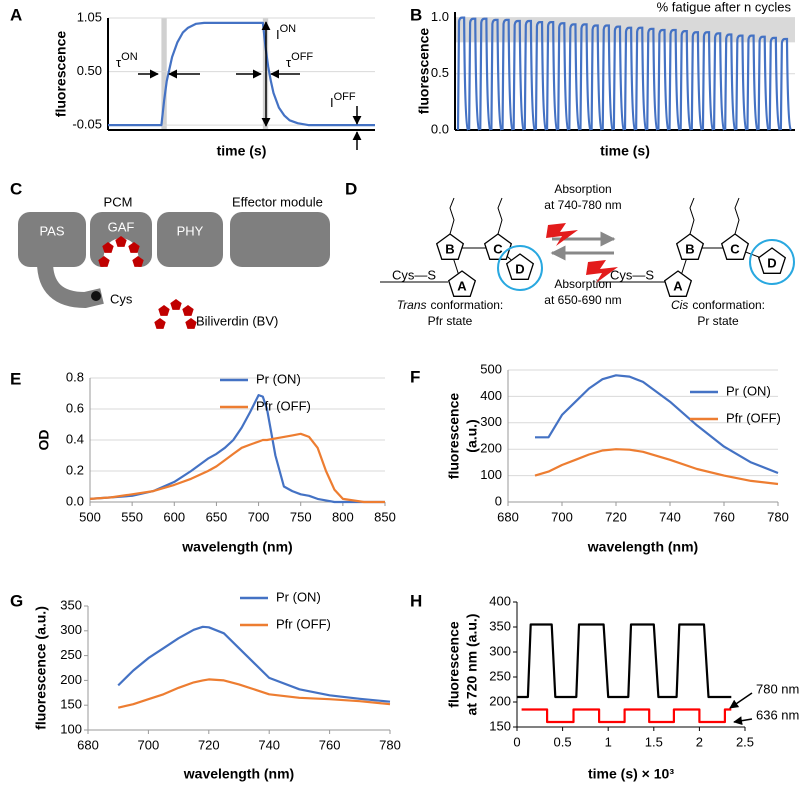 The image size is (800, 789). What do you see at coordinates (718, 321) in the screenshot?
I see `state-label: Pr state` at bounding box center [718, 321].